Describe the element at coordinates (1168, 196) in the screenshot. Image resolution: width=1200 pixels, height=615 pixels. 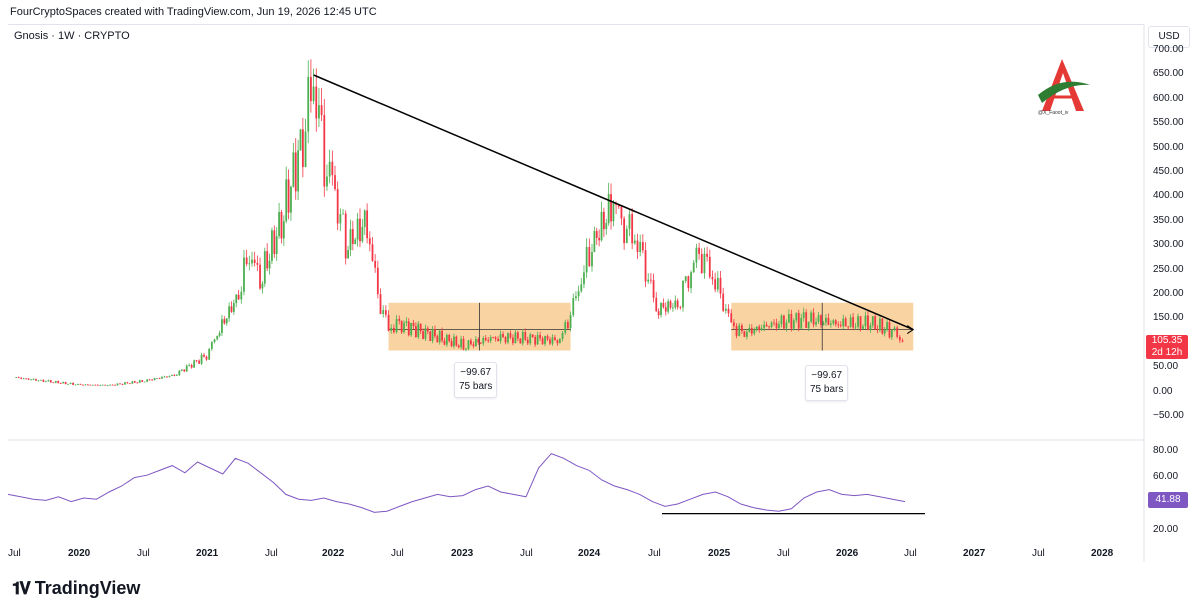
I see `price-tick: 400.00` at that location.